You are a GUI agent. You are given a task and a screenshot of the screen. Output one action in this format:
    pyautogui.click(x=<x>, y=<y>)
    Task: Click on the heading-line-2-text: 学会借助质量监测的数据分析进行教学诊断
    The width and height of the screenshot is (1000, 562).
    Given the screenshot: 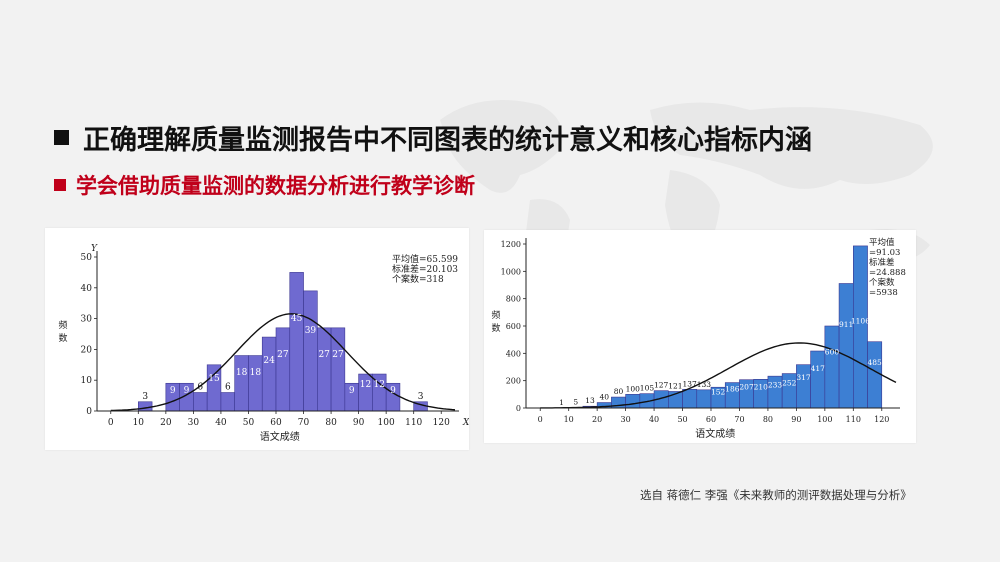 What is the action you would take?
    pyautogui.click(x=275, y=186)
    